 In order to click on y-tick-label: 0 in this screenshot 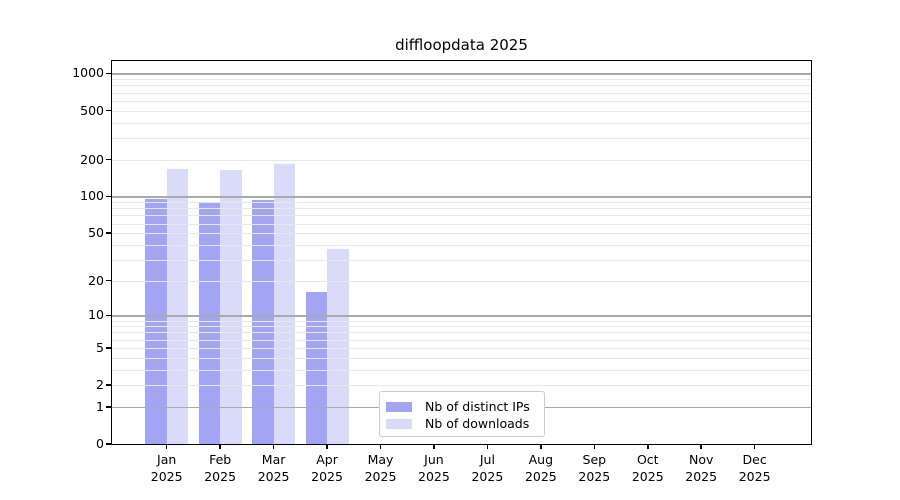, I will do `click(100, 443)`.